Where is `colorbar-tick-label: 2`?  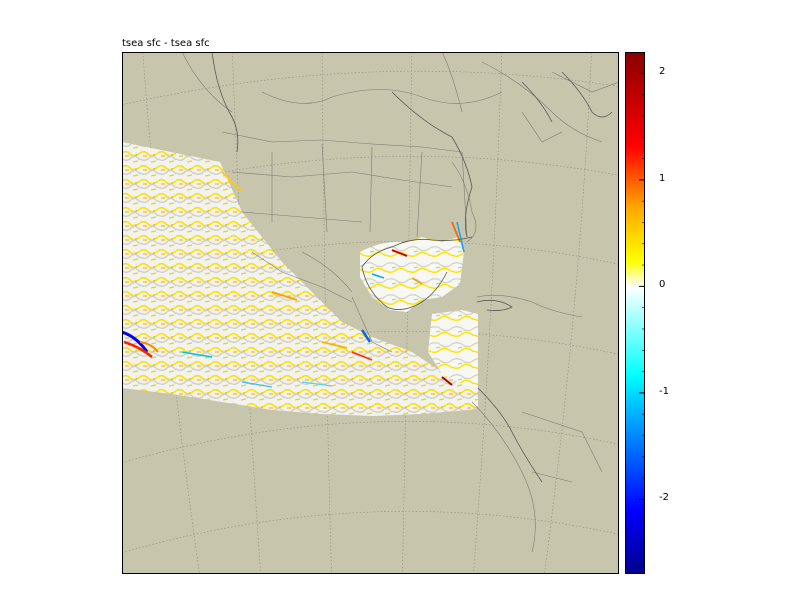 colorbar-tick-label: 2 is located at coordinates (662, 72).